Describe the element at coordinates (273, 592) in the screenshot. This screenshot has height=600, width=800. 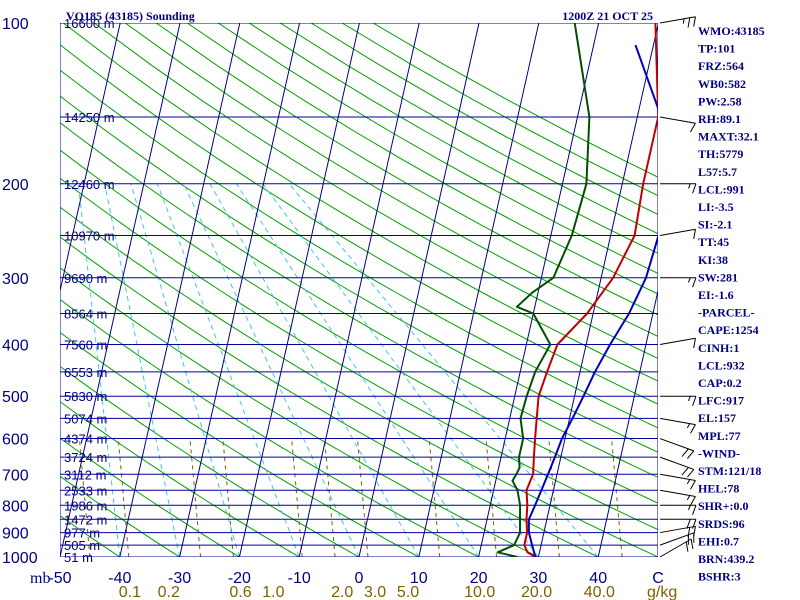
I see `mixing-ratio-tick-label: 1.0` at that location.